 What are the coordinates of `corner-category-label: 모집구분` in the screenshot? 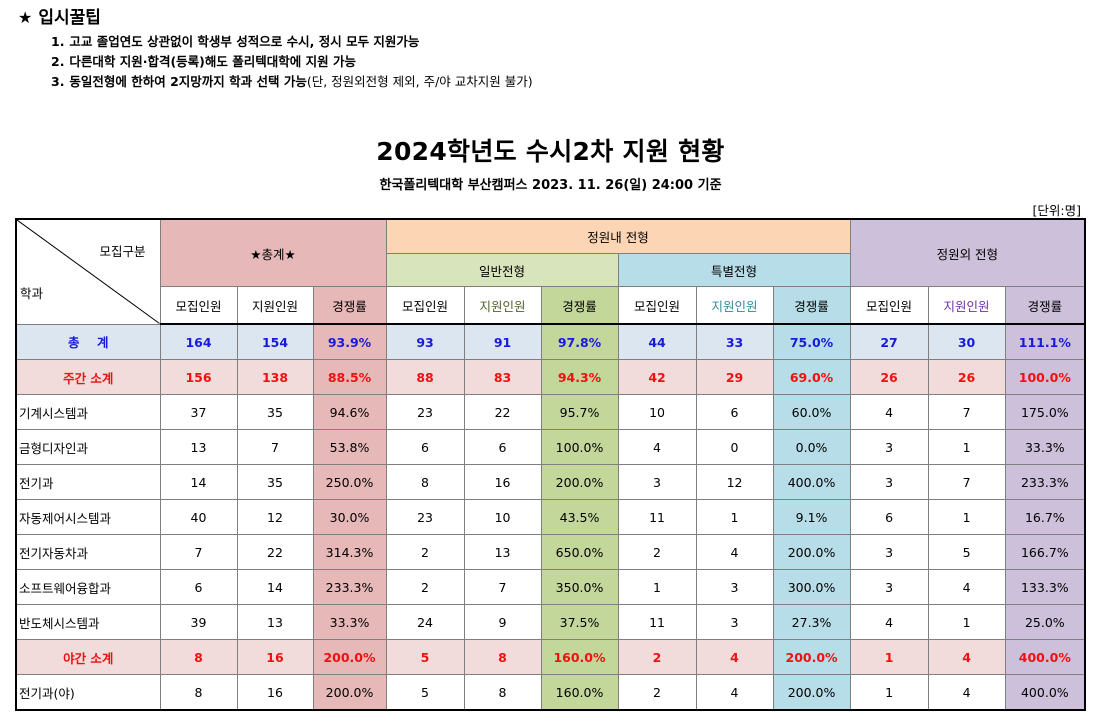 It's located at (122, 251).